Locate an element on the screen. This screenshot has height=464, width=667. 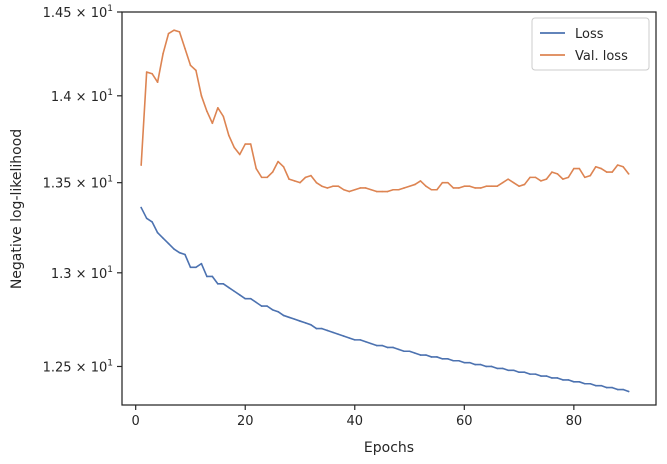
y-axis-label: Negative log-likelihood is located at coordinates (17, 209).